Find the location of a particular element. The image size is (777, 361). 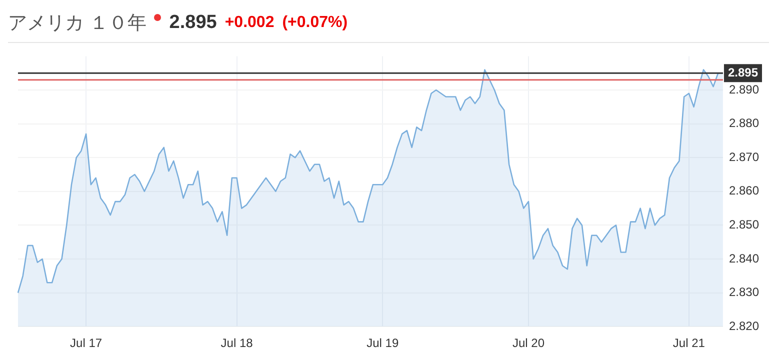

y-tick-label: 2.860 is located at coordinates (744, 191).